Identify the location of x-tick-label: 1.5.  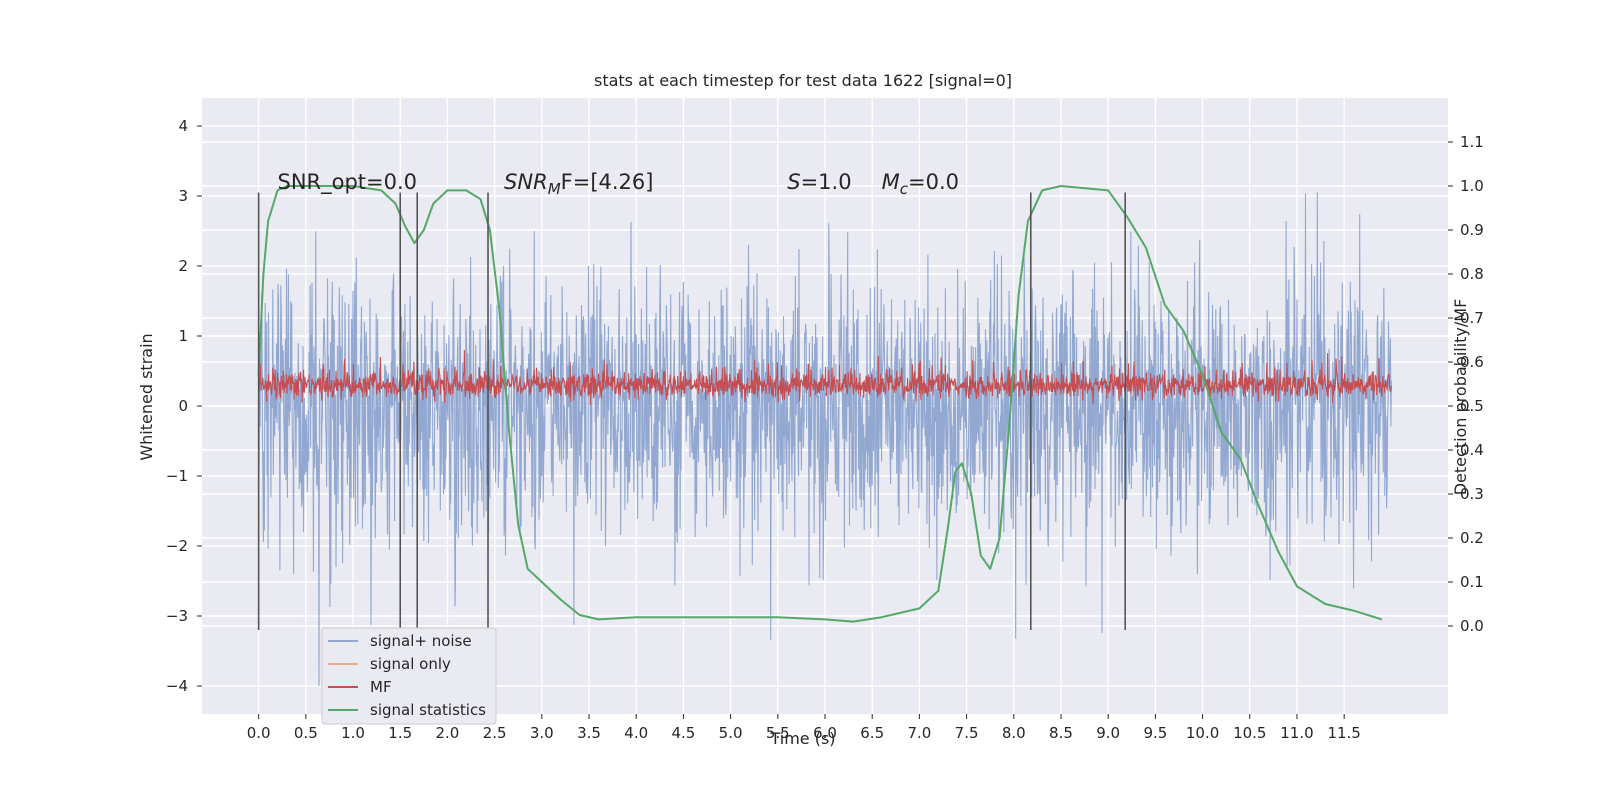
(400, 733).